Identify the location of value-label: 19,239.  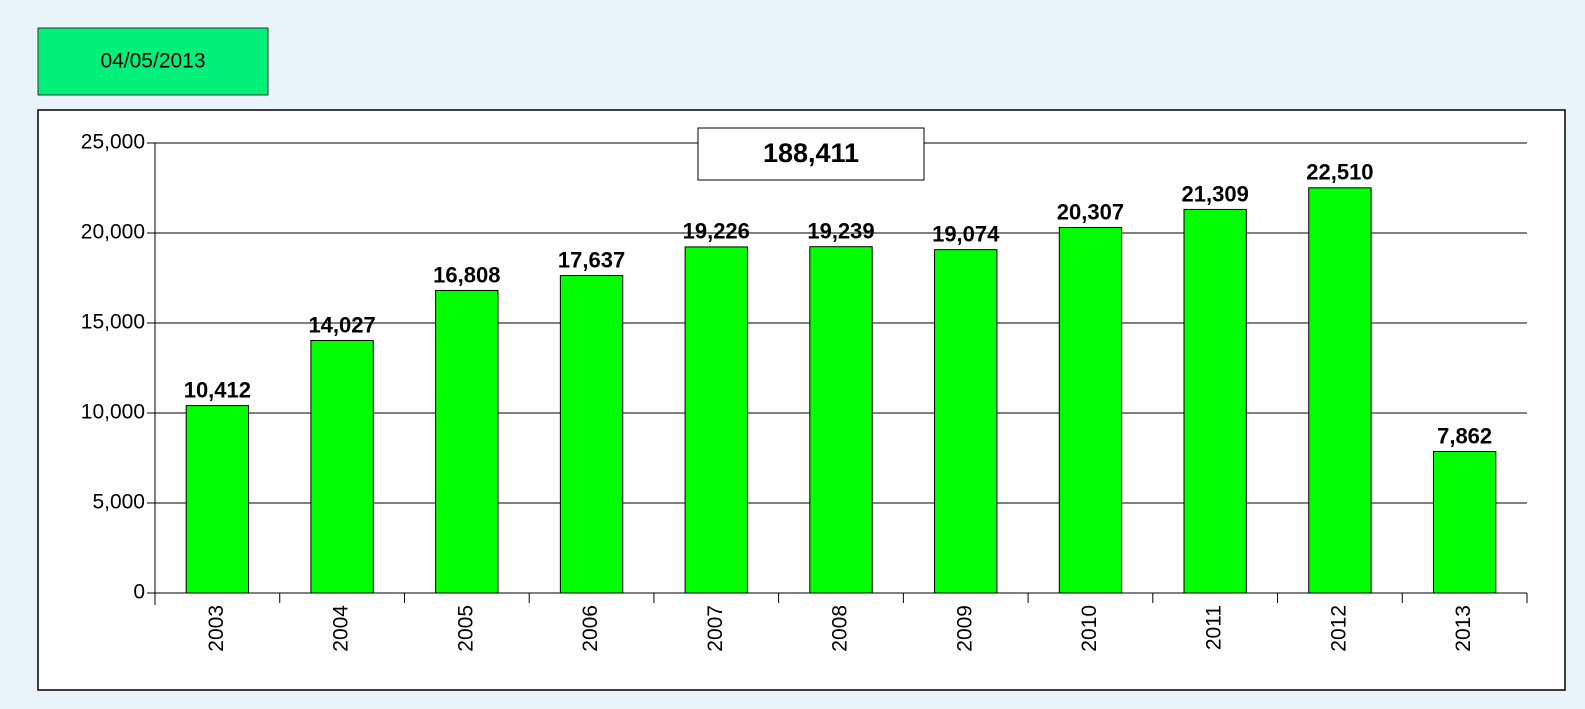
(840, 231).